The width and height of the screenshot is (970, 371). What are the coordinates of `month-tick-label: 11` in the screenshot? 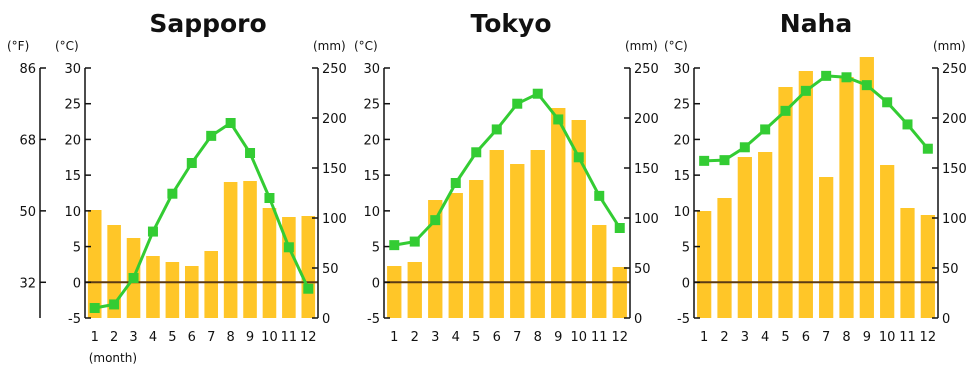 It's located at (907, 337).